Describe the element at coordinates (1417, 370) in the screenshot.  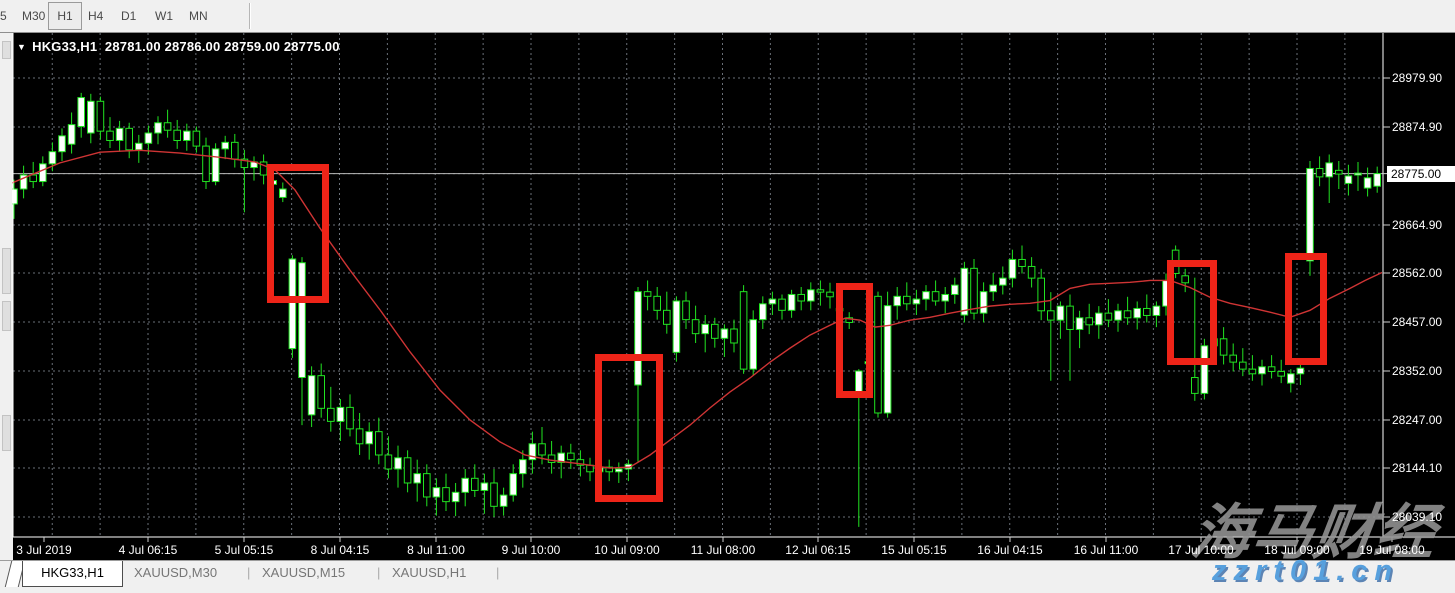
I see `price-axis-label: 28352.00` at that location.